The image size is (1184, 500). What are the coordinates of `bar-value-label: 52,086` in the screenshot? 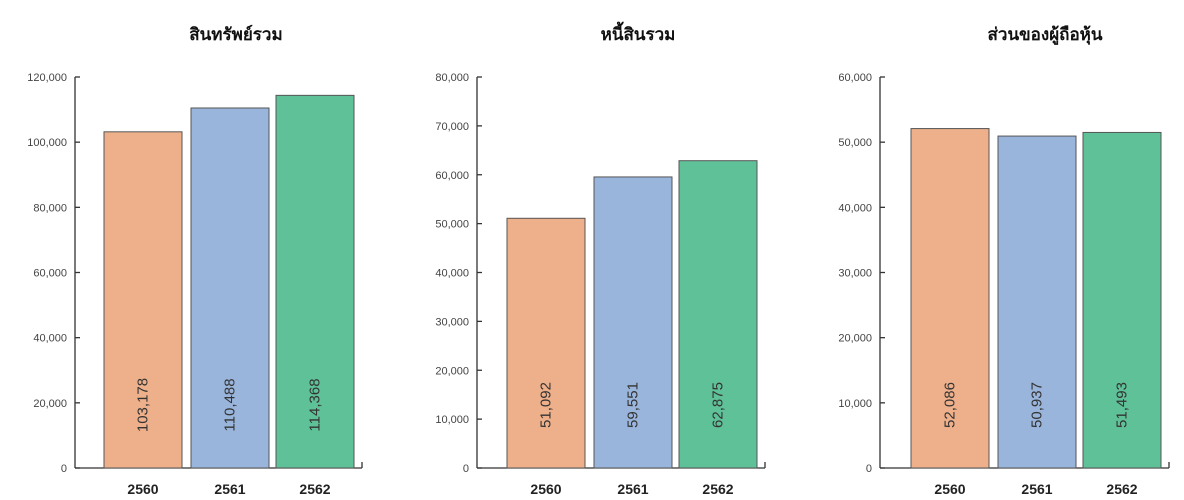 It's located at (950, 405).